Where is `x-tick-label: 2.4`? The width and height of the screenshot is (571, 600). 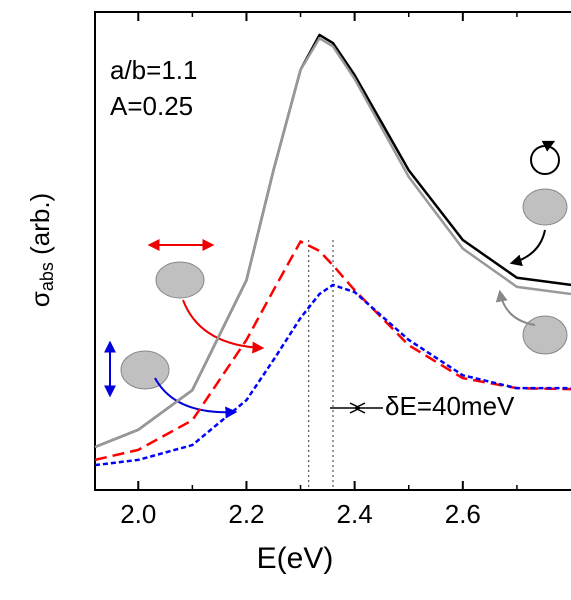 x-tick-label: 2.4 is located at coordinates (355, 514).